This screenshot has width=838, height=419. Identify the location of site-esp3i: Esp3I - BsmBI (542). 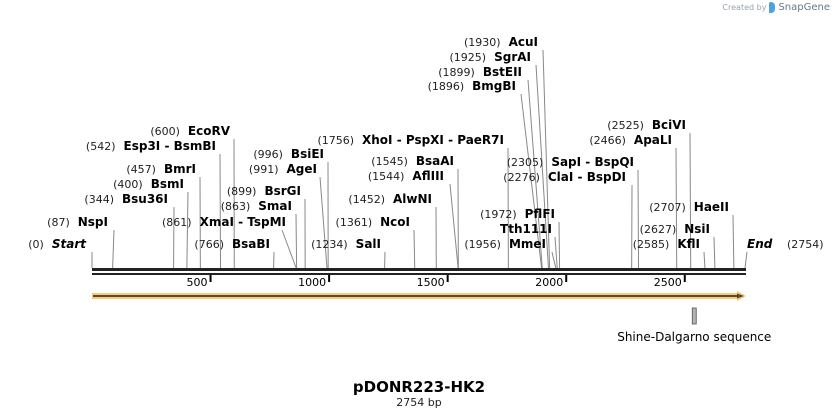
(154, 204).